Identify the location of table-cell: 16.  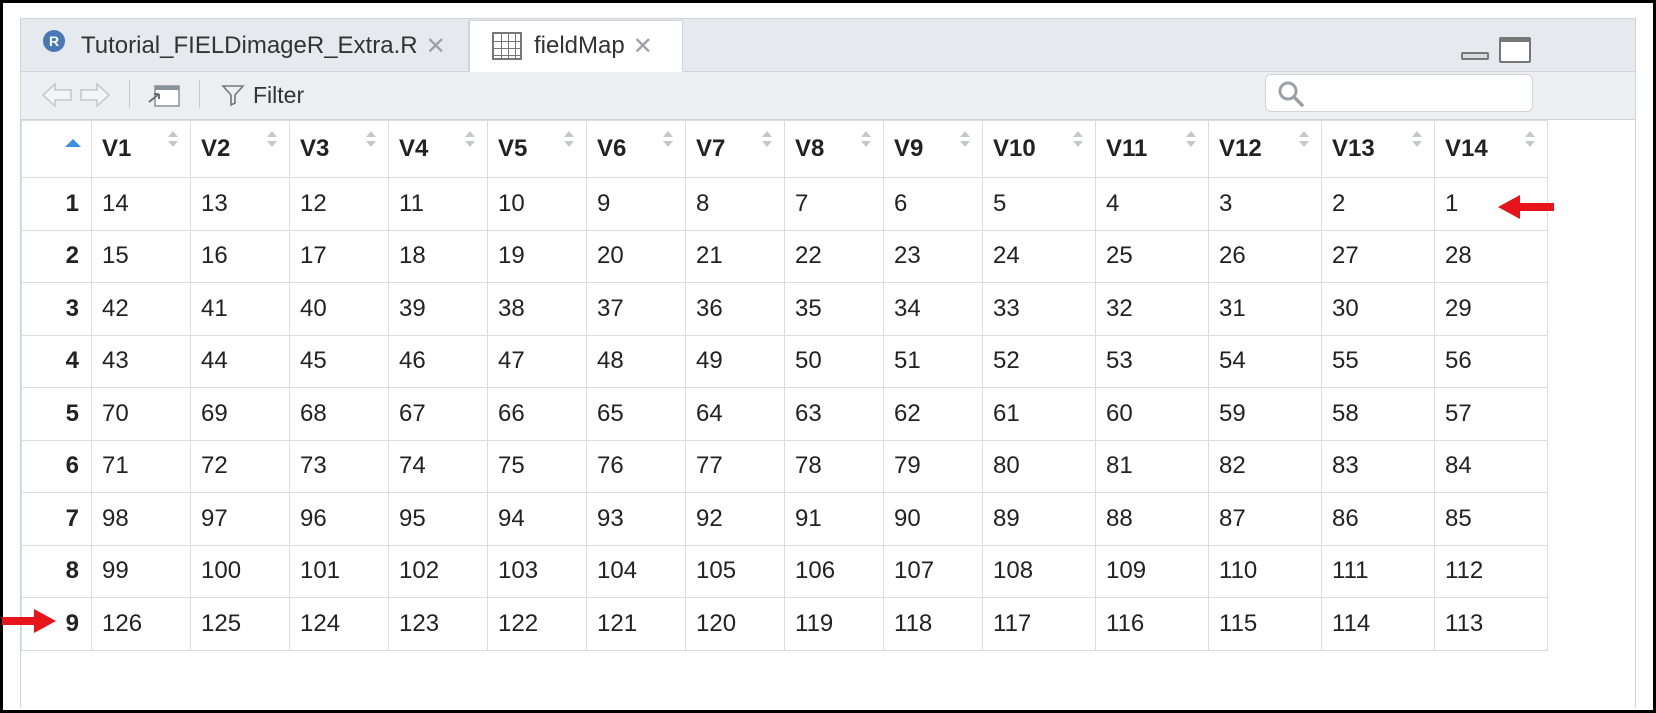
(240, 256).